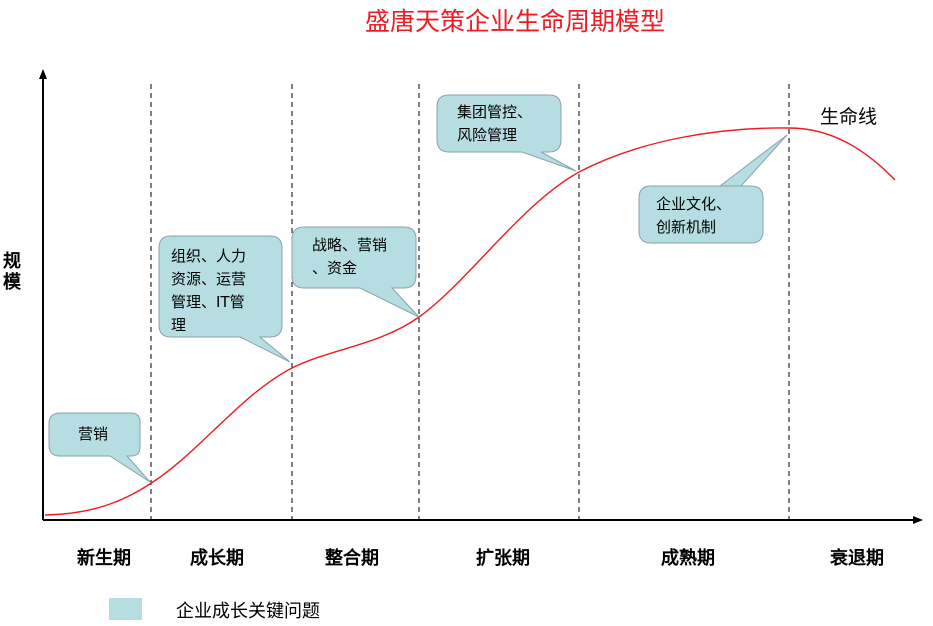 The height and width of the screenshot is (626, 933). Describe the element at coordinates (688, 558) in the screenshot. I see `phase-label: 成熟期` at that location.